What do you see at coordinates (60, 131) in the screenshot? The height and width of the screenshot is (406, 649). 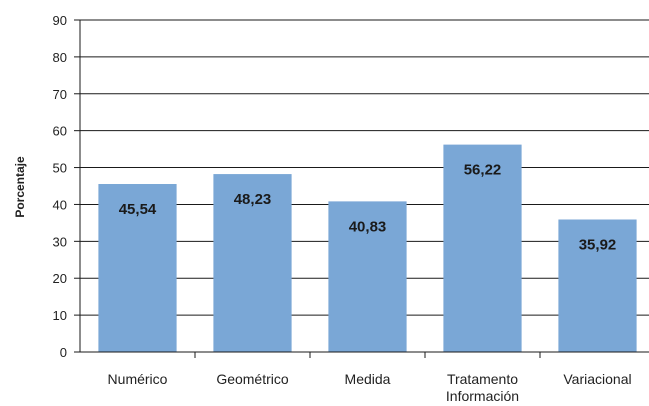 I see `y-tick-label: 60` at bounding box center [60, 131].